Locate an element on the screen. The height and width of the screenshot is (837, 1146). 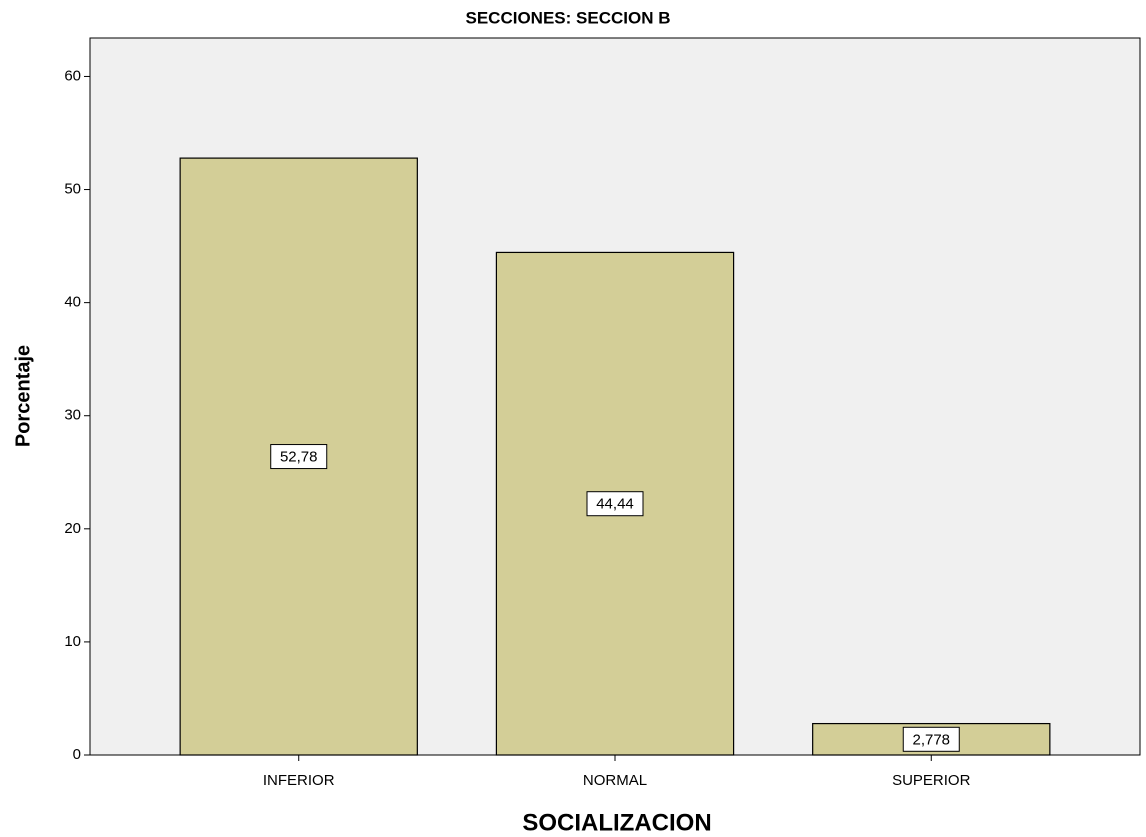
y-tick-label: 10 is located at coordinates (72, 641).